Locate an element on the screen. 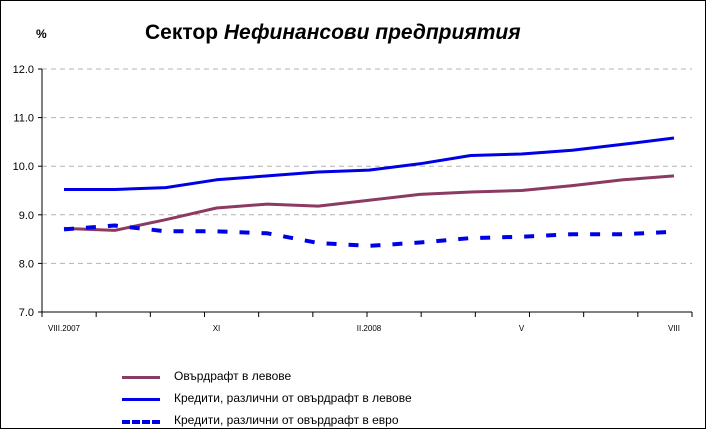 This screenshot has height=432, width=706. legend-item-loans-eur: Кредити, различни от овърдрафт в евро is located at coordinates (302, 421).